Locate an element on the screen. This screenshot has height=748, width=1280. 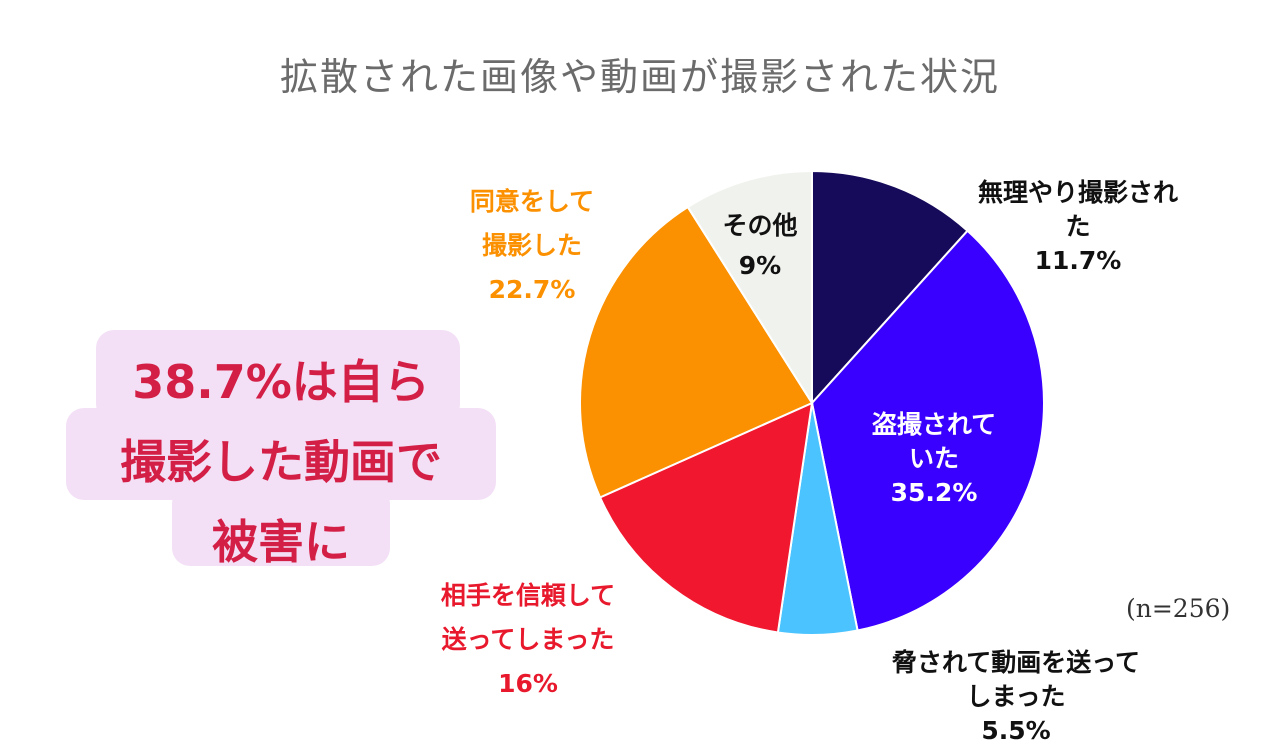
slice-name-forced: 無理やり撮影された is located at coordinates (1077, 209).